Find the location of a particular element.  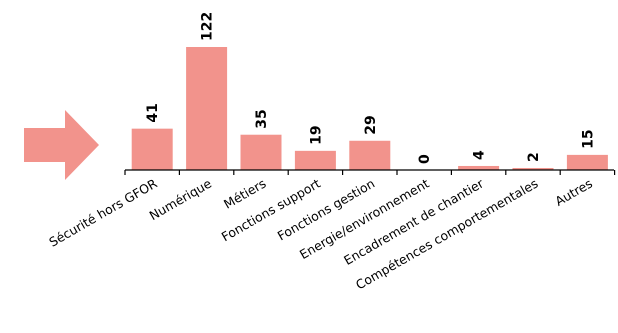

bar-value-label: 35 is located at coordinates (262, 118).